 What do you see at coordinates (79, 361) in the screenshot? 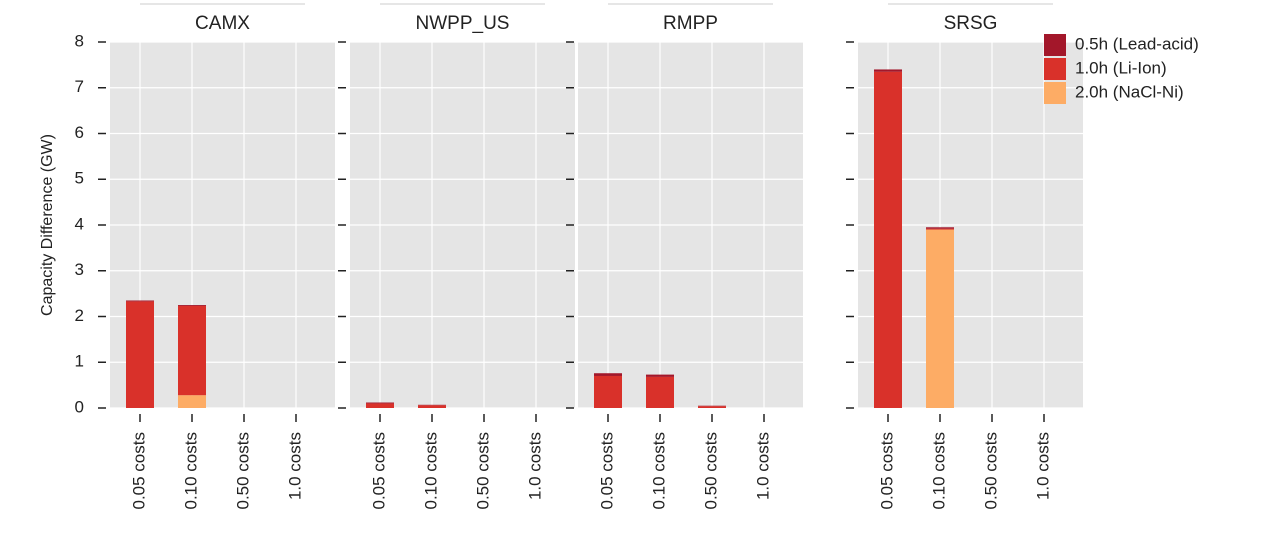
I see `y-tick-label: 1` at bounding box center [79, 361].